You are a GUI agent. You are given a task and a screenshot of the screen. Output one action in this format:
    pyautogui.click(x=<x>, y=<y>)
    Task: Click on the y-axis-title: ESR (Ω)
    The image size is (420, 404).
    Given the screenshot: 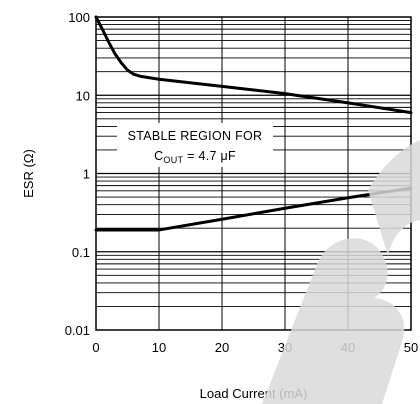 What is the action you would take?
    pyautogui.click(x=28, y=173)
    